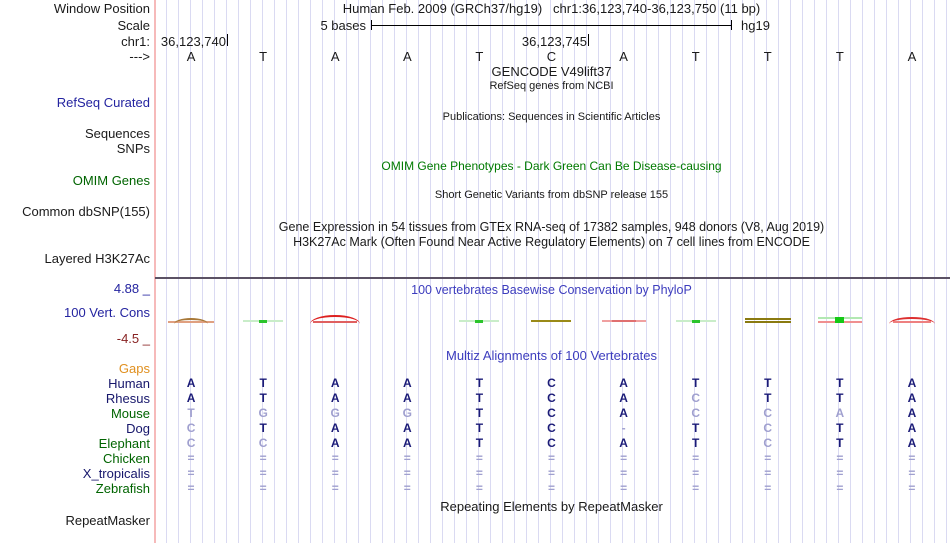 This screenshot has width=950, height=543. What do you see at coordinates (155, 271) in the screenshot?
I see `track-left-edge-marker` at bounding box center [155, 271].